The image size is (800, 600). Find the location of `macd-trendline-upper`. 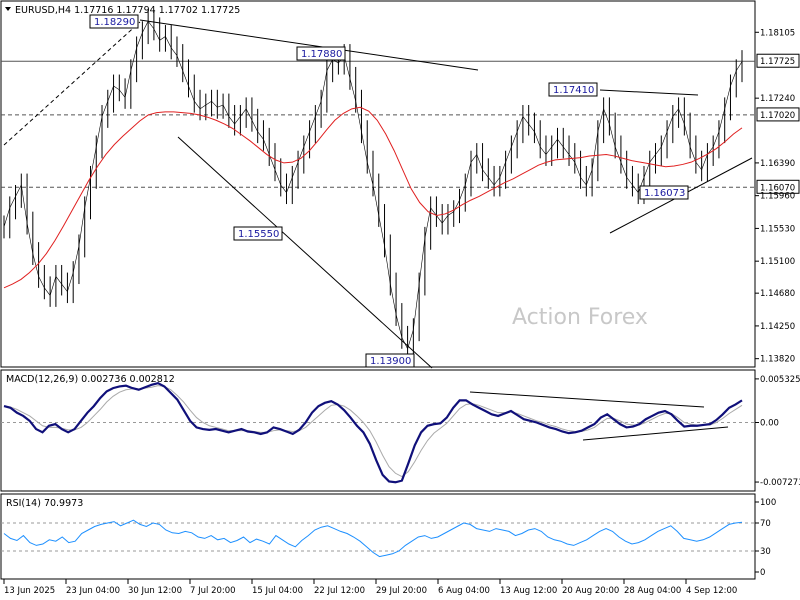

macd-trendline-upper is located at coordinates (587, 399).